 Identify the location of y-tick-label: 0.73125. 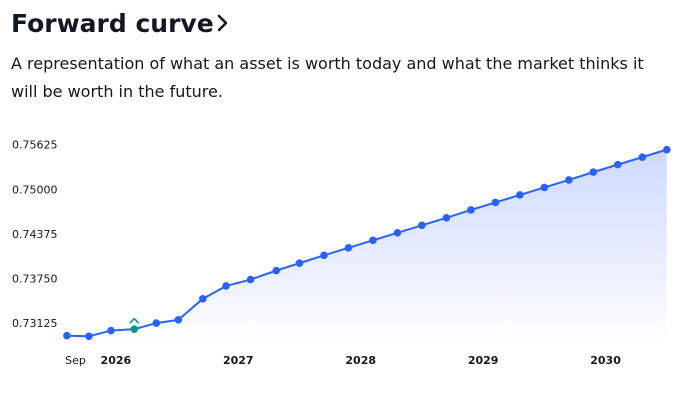
(35, 323).